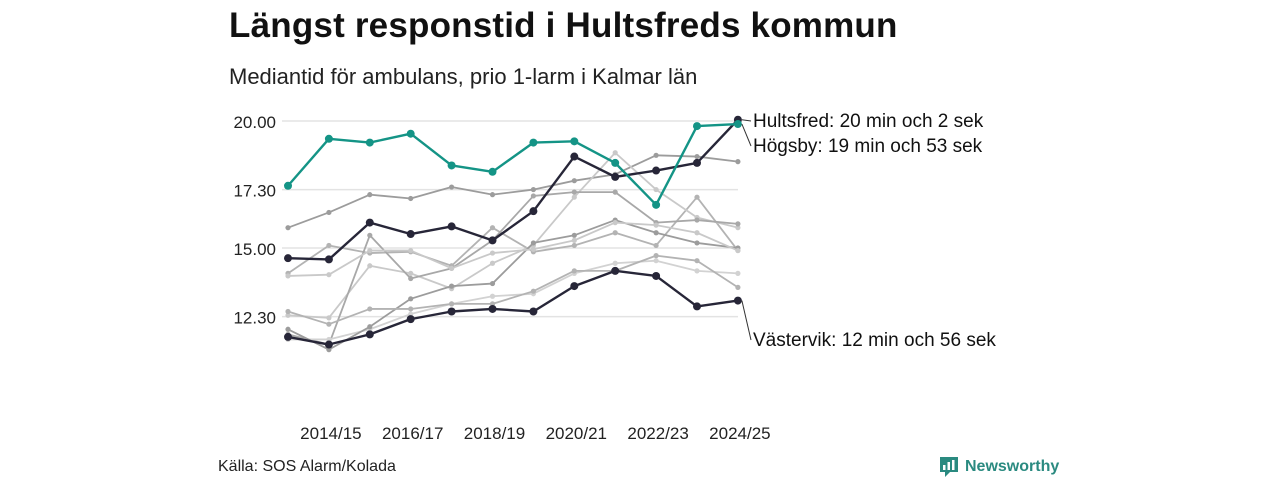  I want to click on chart-title: Längst responstid i Hultsfreds kommun, so click(563, 25).